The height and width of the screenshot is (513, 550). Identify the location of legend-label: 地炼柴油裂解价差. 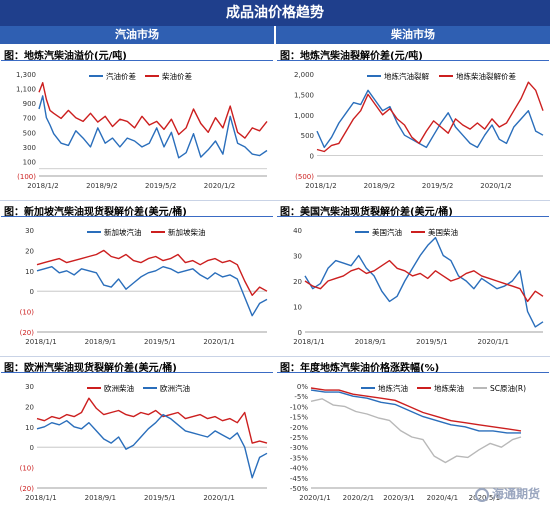
(486, 76).